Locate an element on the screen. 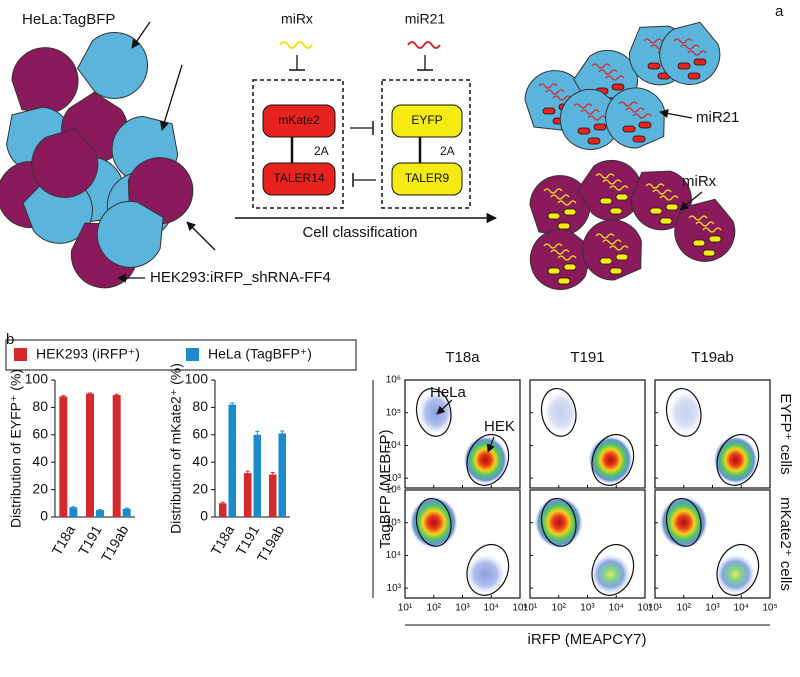 This screenshot has width=800, height=677. y-tick-label: 60 is located at coordinates (40, 434).